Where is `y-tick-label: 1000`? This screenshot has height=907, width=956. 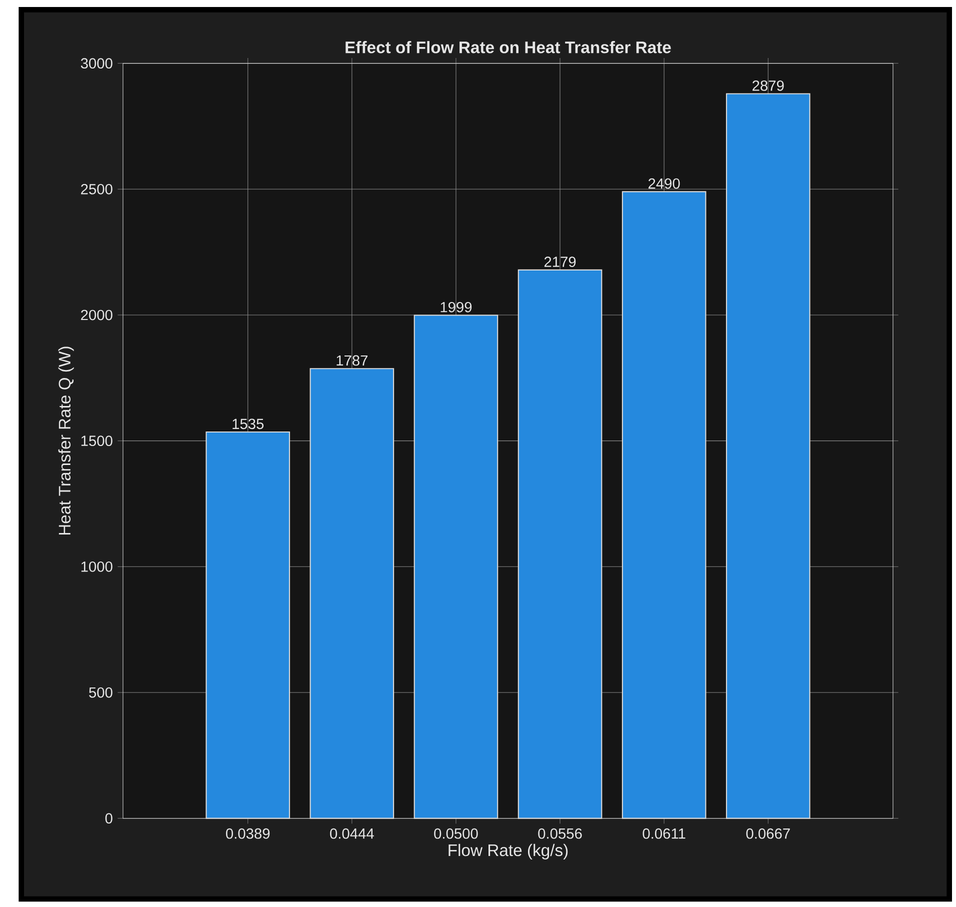 y-tick-label: 1000 is located at coordinates (96, 566).